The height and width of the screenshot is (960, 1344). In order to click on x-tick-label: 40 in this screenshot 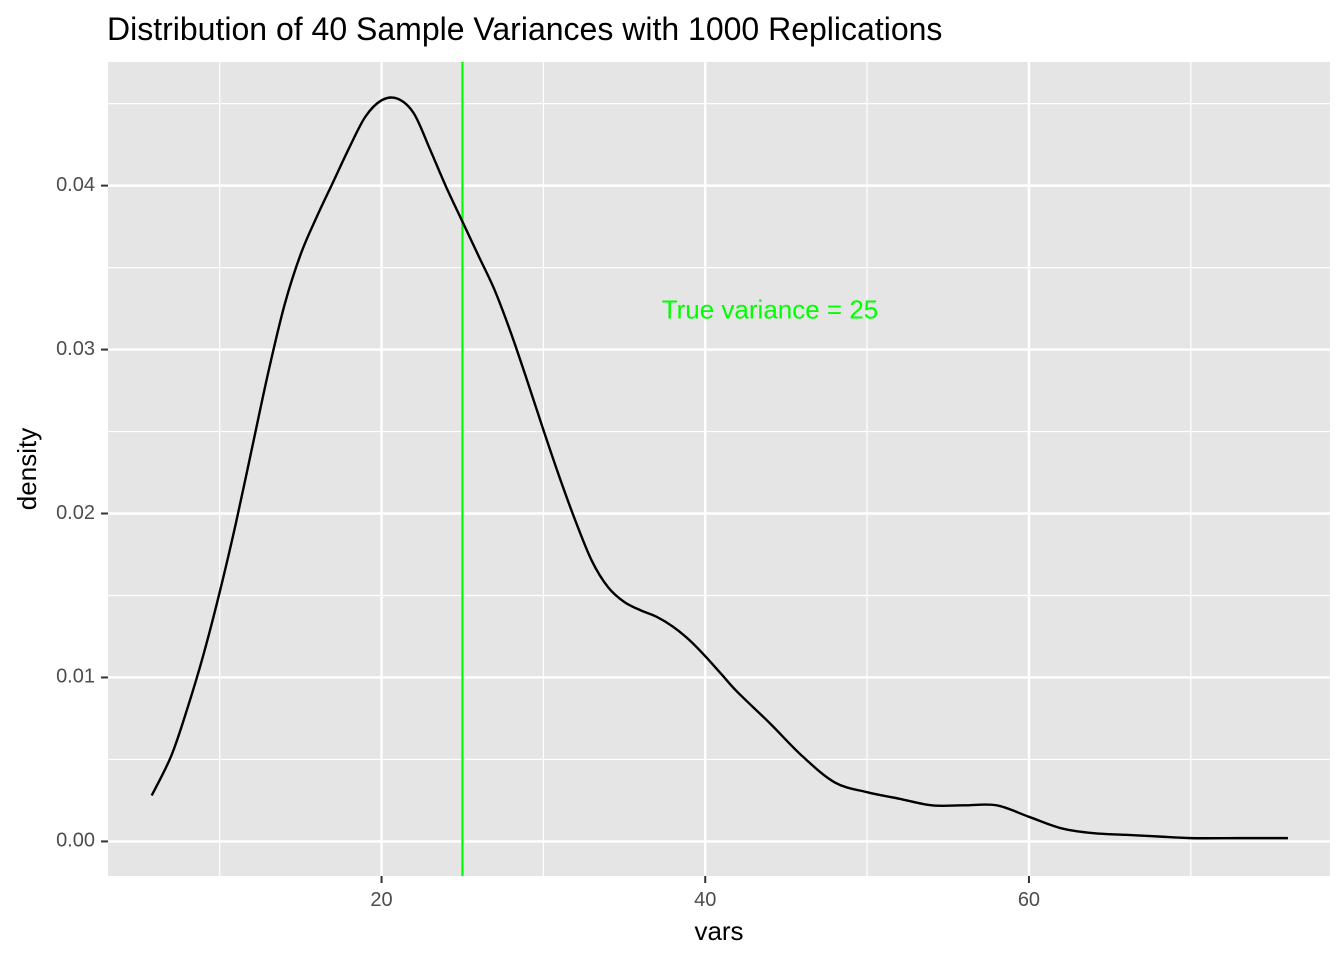, I will do `click(705, 900)`.